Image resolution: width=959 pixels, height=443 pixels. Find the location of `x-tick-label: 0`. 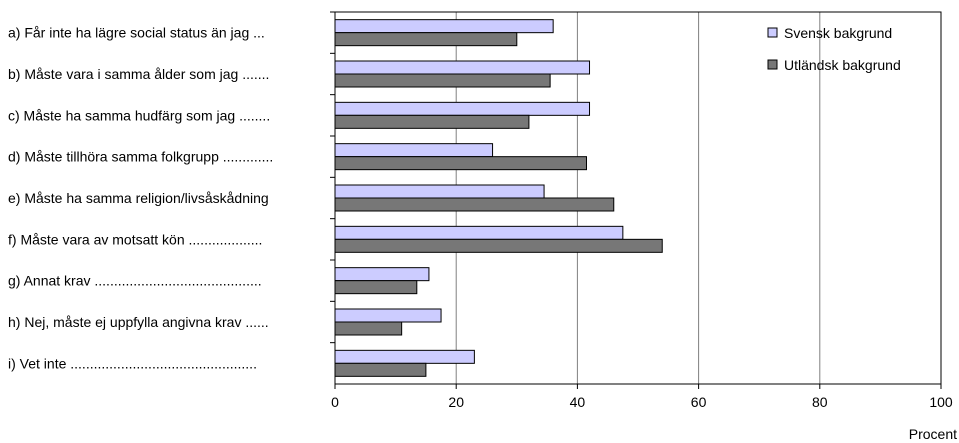

x-tick-label: 0 is located at coordinates (335, 402).